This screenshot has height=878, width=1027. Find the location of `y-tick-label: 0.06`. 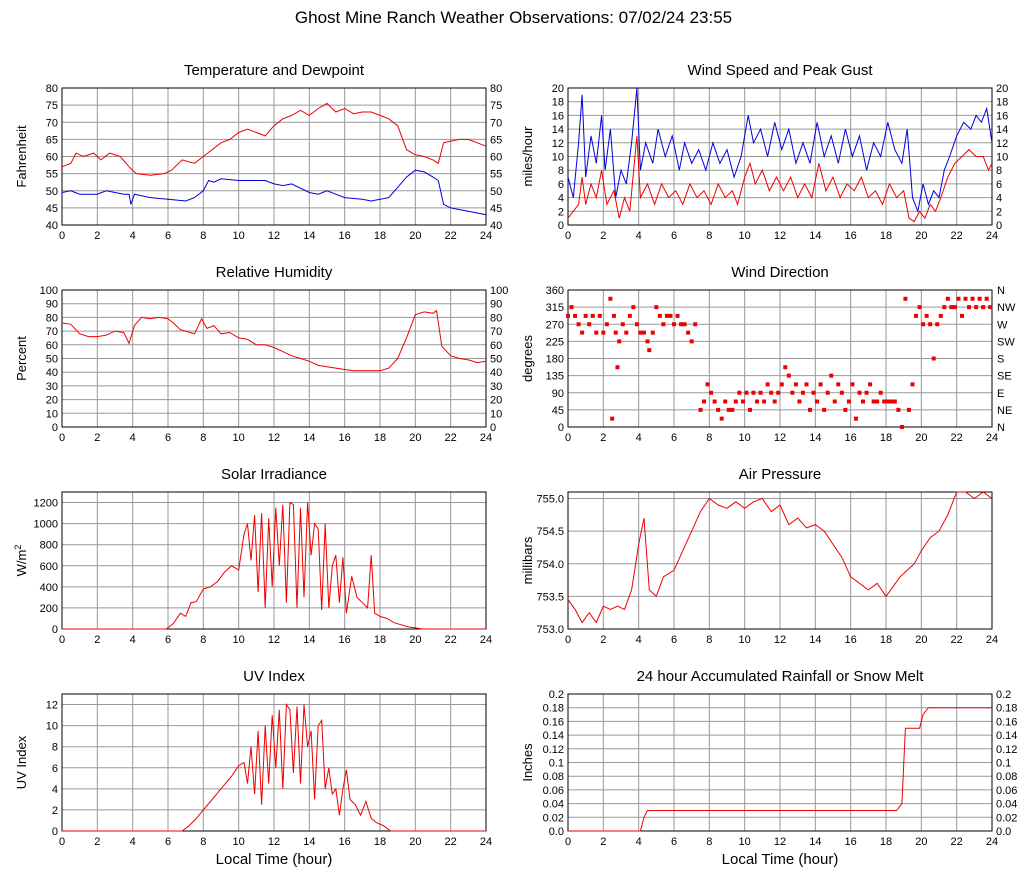

y-tick-label: 0.06 is located at coordinates (553, 791).